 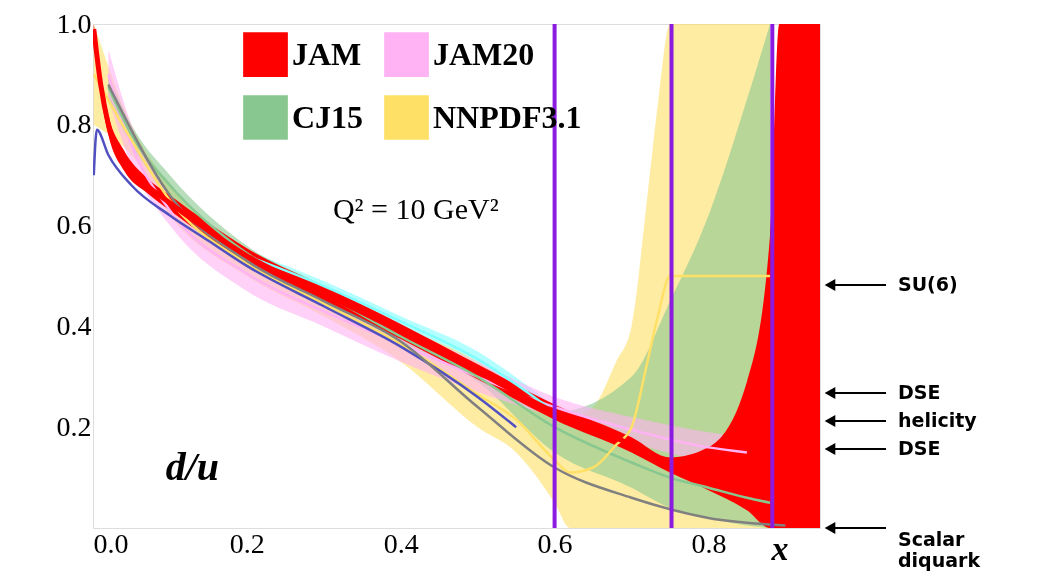 I want to click on y-tick-label: 0.2, so click(x=74, y=426).